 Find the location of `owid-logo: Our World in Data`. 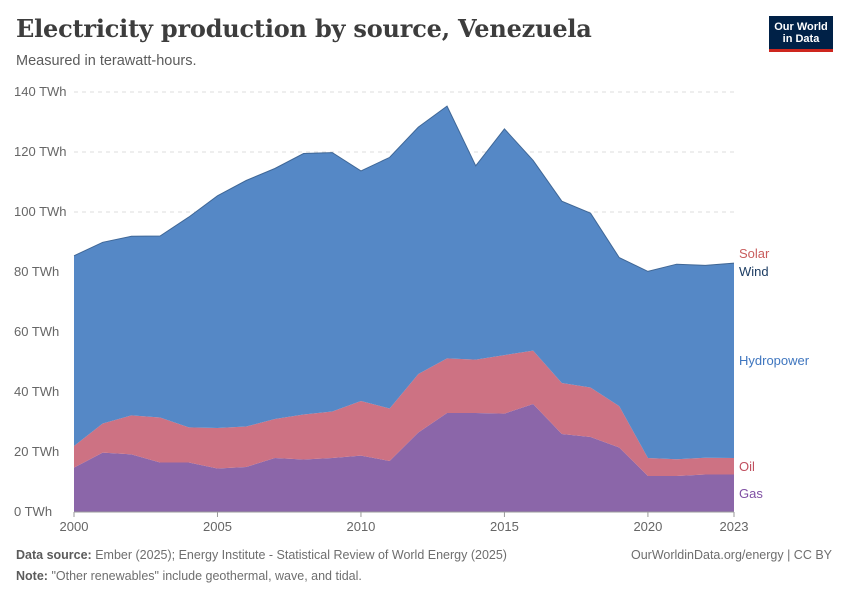

owid-logo: Our World in Data is located at coordinates (801, 34).